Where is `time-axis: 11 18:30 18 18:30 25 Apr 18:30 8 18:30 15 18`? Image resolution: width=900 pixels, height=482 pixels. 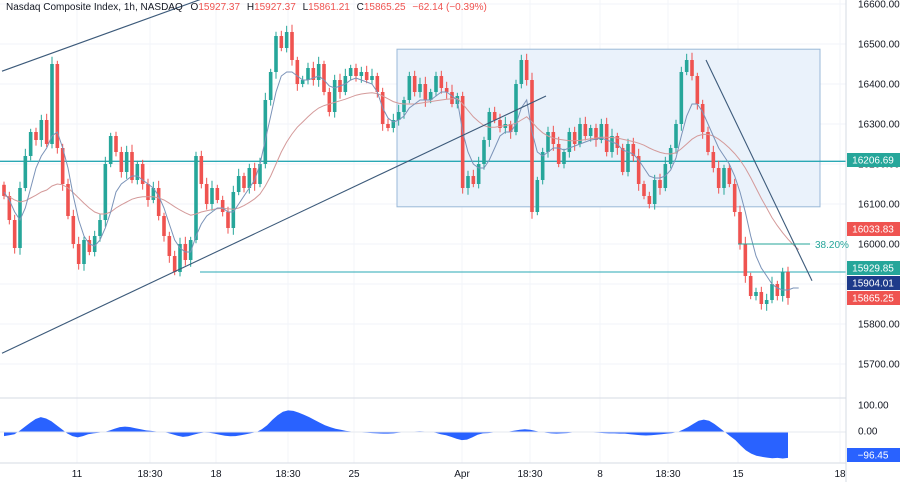
time-axis: 11 18:30 18 18:30 25 Apr 18:30 8 18:30 15 18 is located at coordinates (459, 474).